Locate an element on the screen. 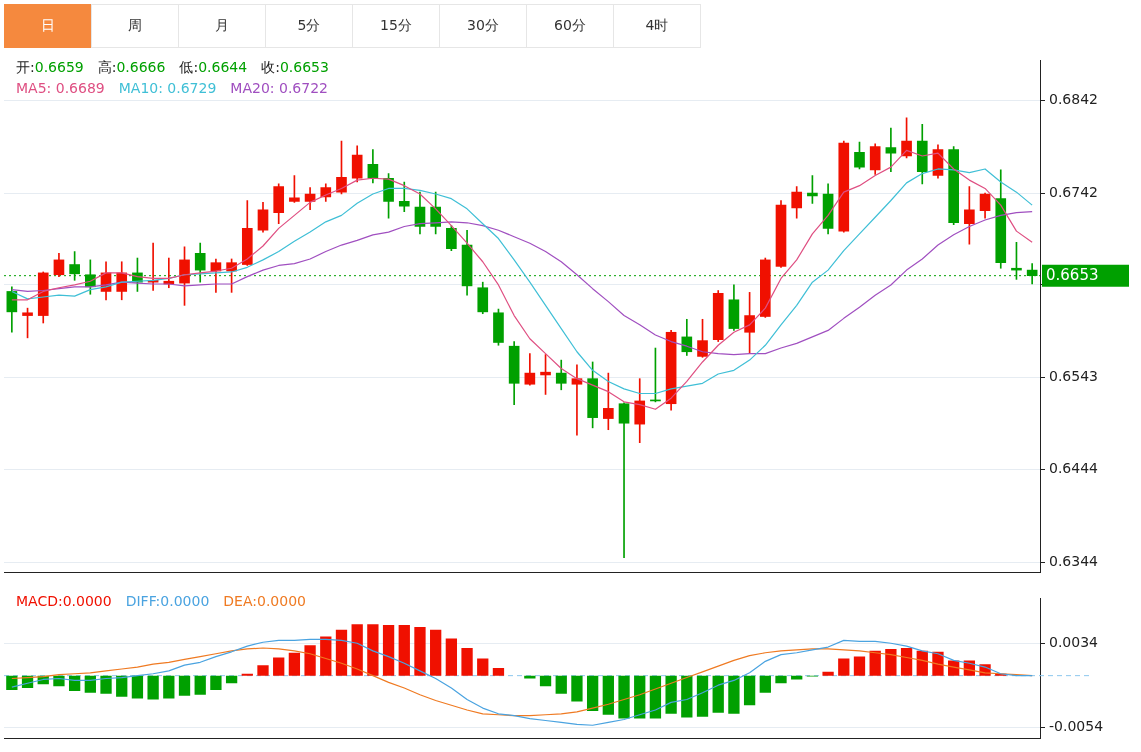  text: 15分 is located at coordinates (396, 26).